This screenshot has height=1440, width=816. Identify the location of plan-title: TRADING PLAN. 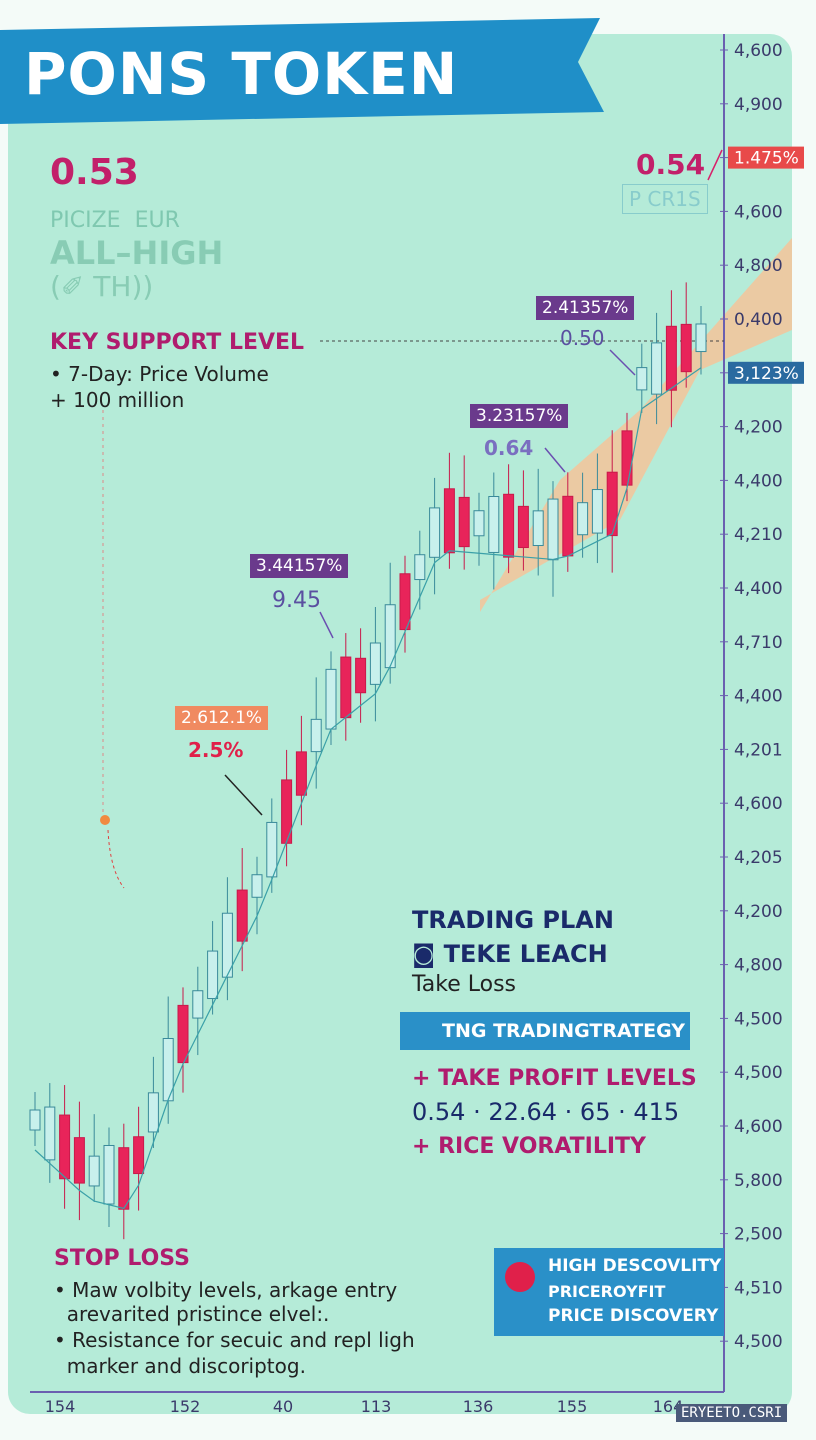
(513, 920).